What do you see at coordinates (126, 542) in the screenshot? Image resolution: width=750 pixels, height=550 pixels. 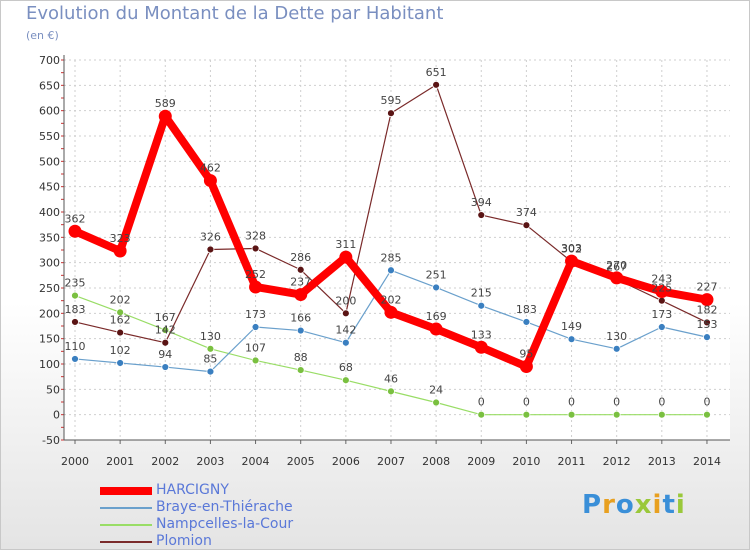 I see `legend-swatch-plomion` at bounding box center [126, 542].